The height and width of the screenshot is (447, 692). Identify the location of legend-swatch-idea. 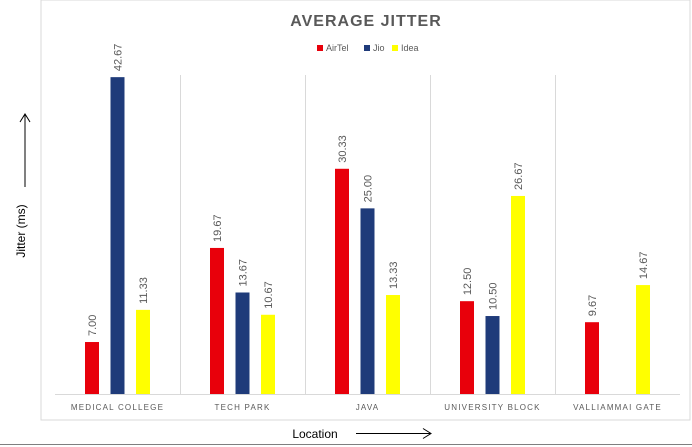
(395, 48).